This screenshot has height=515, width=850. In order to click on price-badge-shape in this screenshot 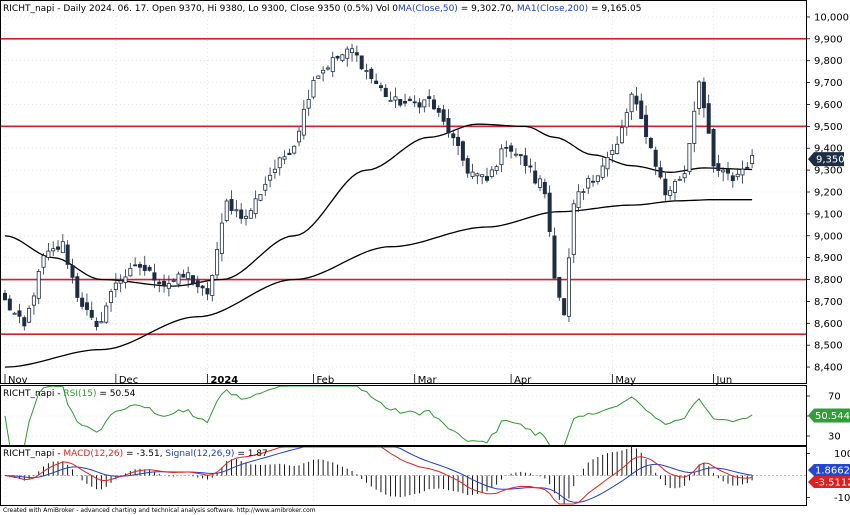, I will do `click(826, 159)`.